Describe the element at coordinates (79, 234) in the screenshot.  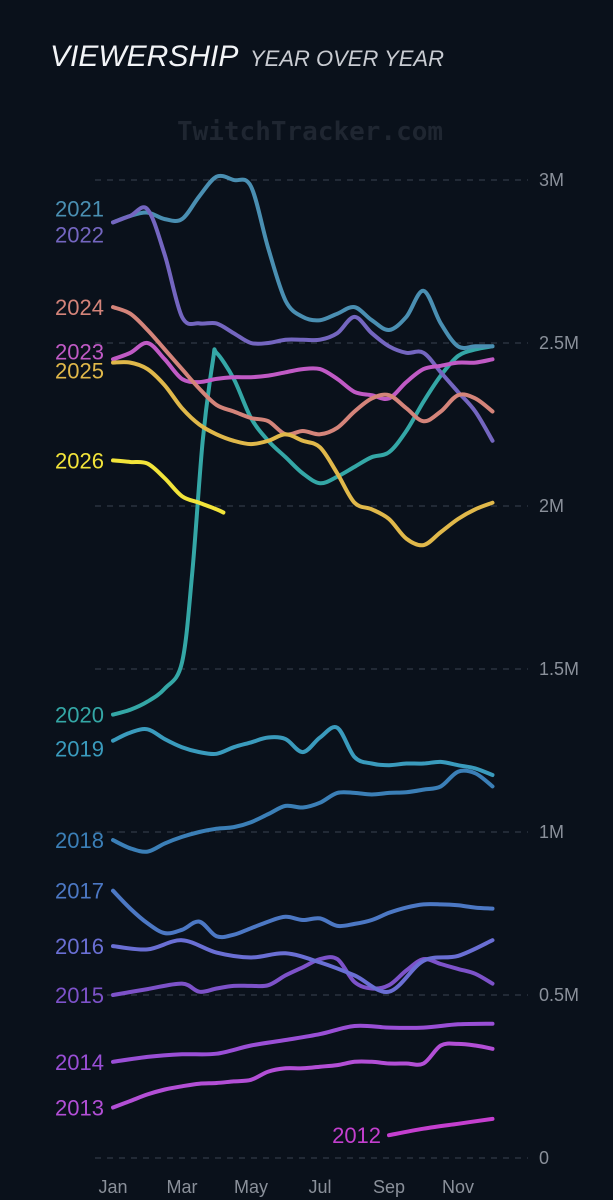
I see `year-label-2022: 2022` at that location.